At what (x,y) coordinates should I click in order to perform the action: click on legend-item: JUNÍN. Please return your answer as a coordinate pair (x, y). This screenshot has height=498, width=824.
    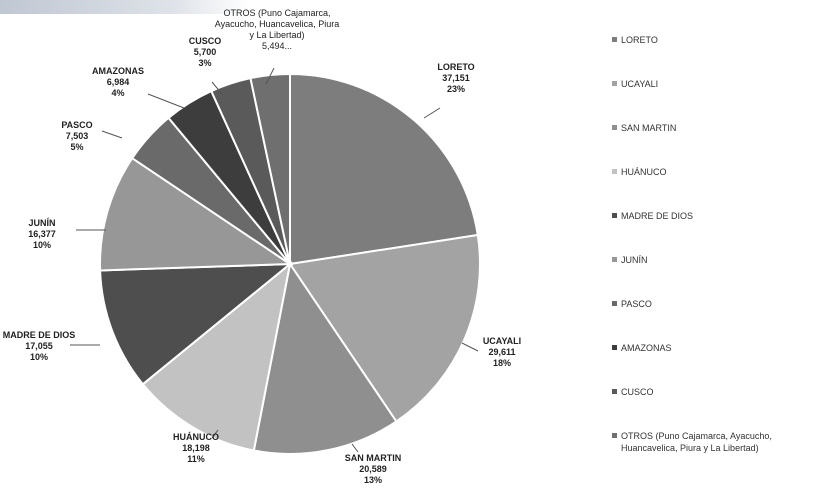
    Looking at the image, I should click on (716, 260).